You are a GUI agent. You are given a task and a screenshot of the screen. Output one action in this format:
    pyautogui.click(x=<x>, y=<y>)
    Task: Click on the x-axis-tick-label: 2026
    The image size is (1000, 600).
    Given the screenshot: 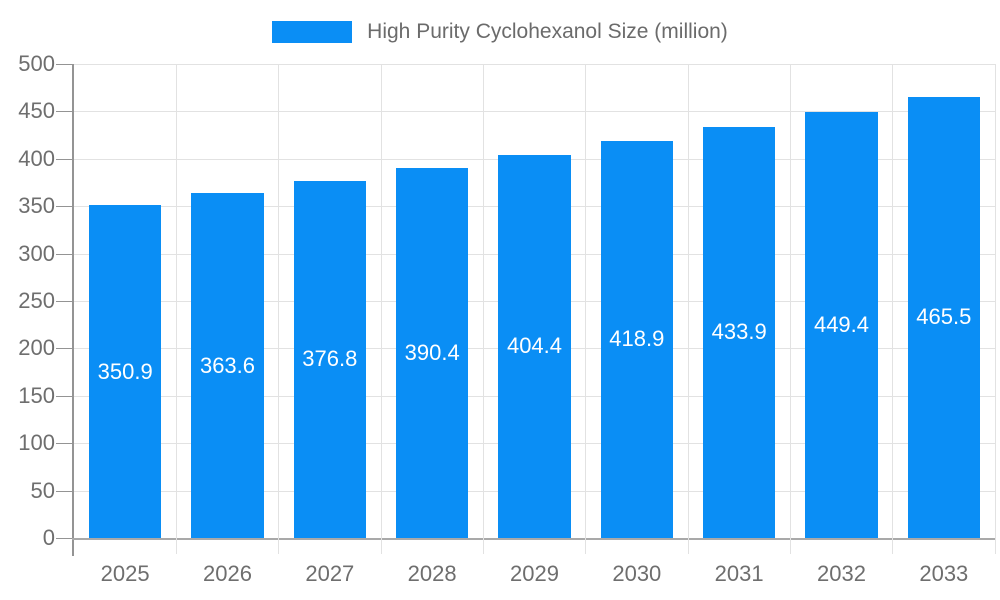 What is the action you would take?
    pyautogui.click(x=227, y=573)
    